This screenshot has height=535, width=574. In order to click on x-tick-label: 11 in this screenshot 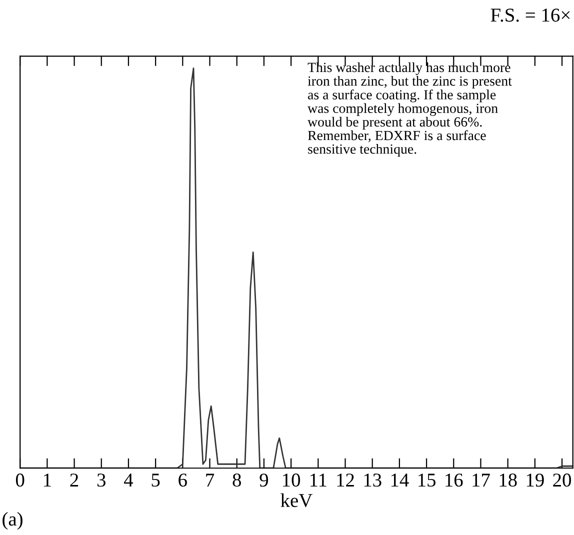, I will do `click(318, 480)`.